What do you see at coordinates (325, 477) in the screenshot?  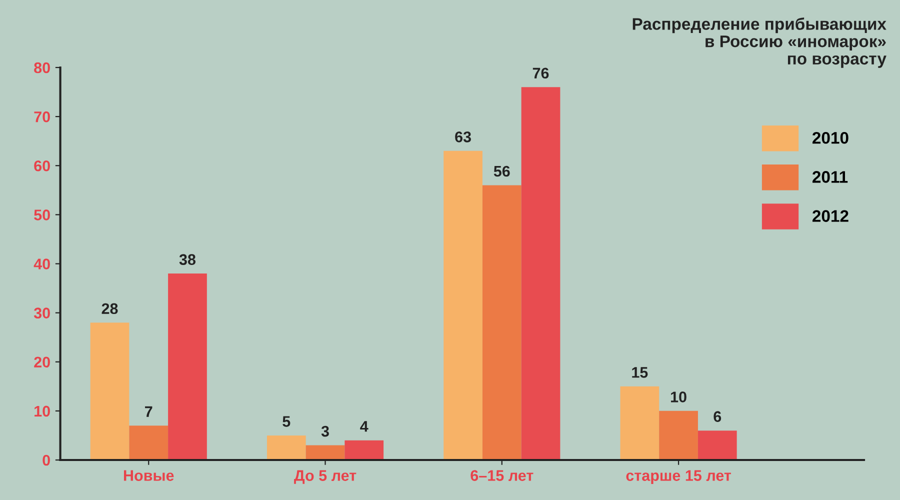 I see `x-tick-label: До 5 лет` at bounding box center [325, 477].